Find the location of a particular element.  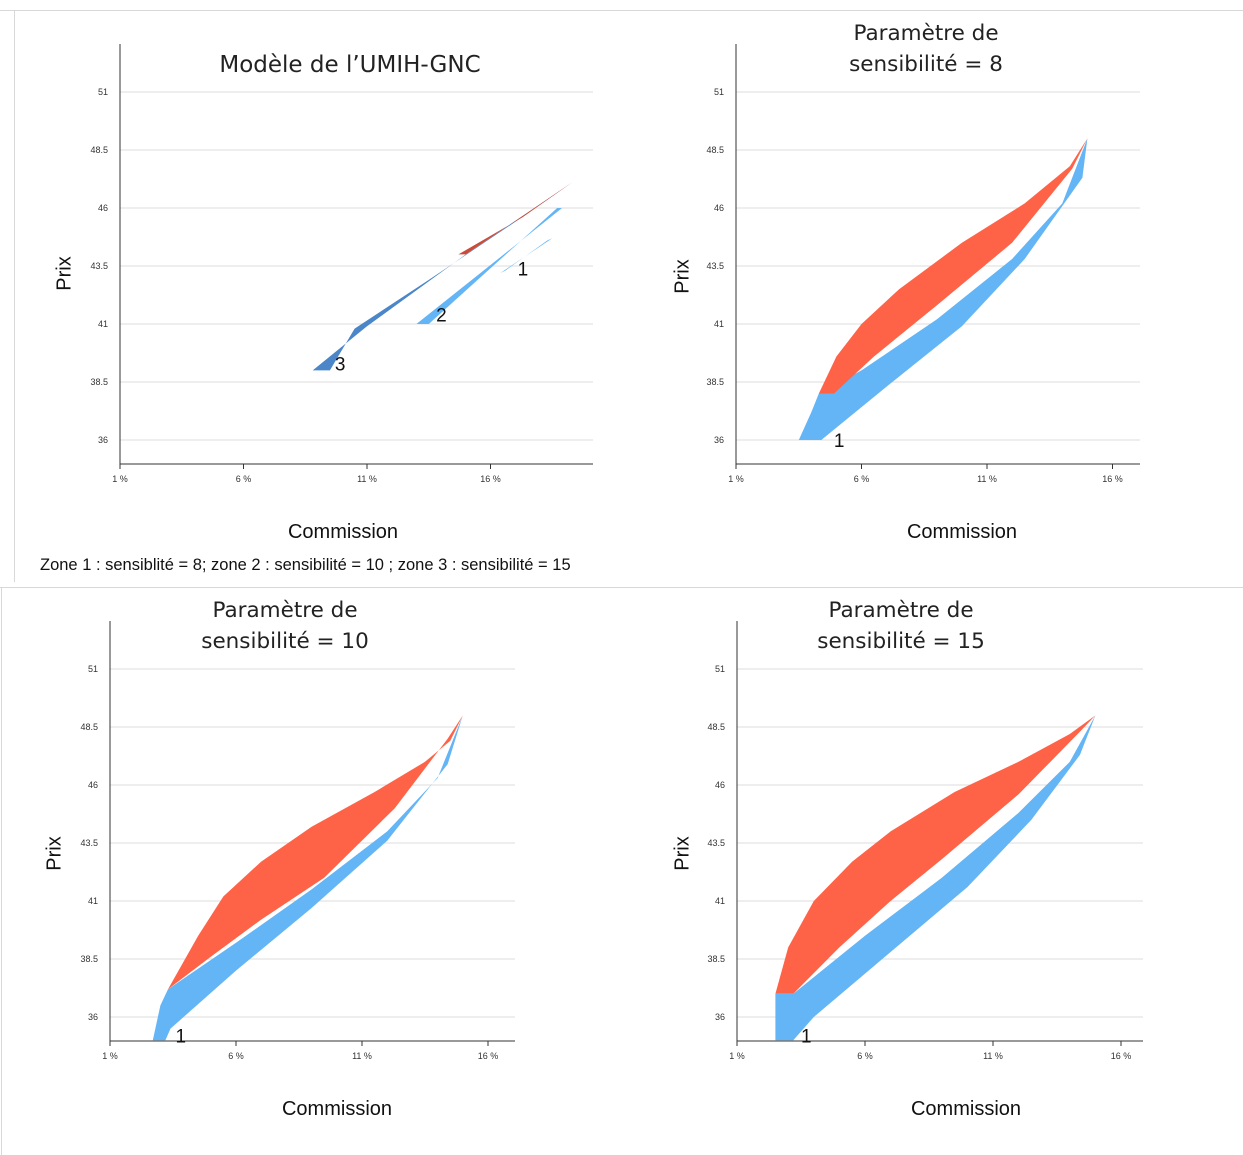

x-axis-title-sensibilite-10: Commission is located at coordinates (337, 1109).